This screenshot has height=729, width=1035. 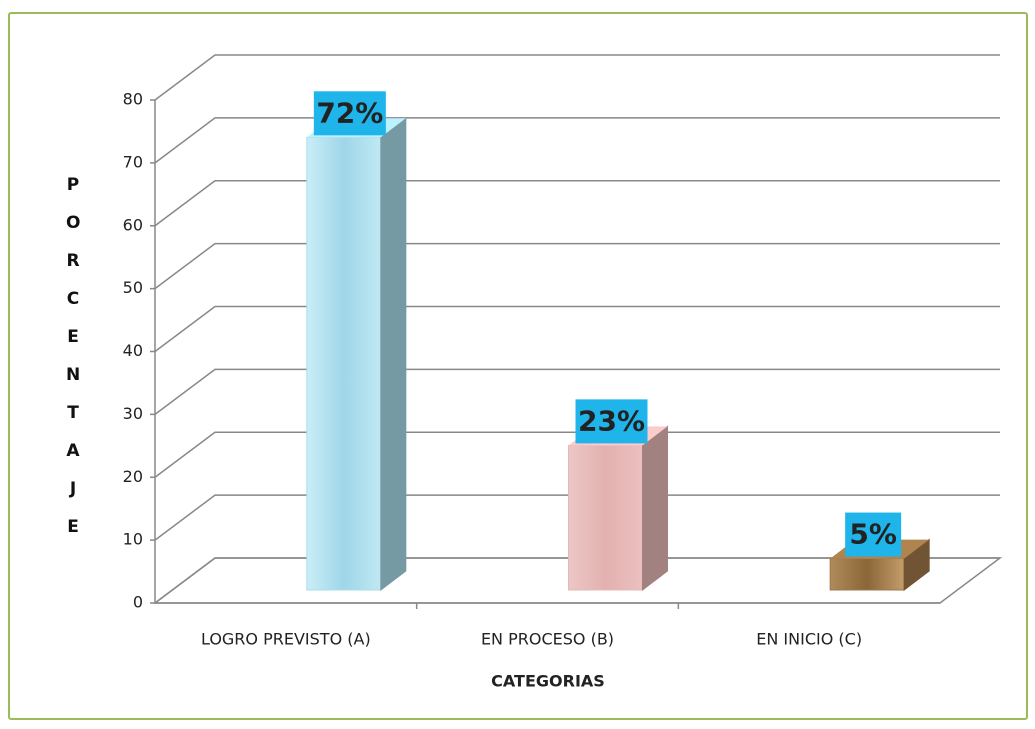 I want to click on y-tick-label: 10, so click(x=133, y=539).